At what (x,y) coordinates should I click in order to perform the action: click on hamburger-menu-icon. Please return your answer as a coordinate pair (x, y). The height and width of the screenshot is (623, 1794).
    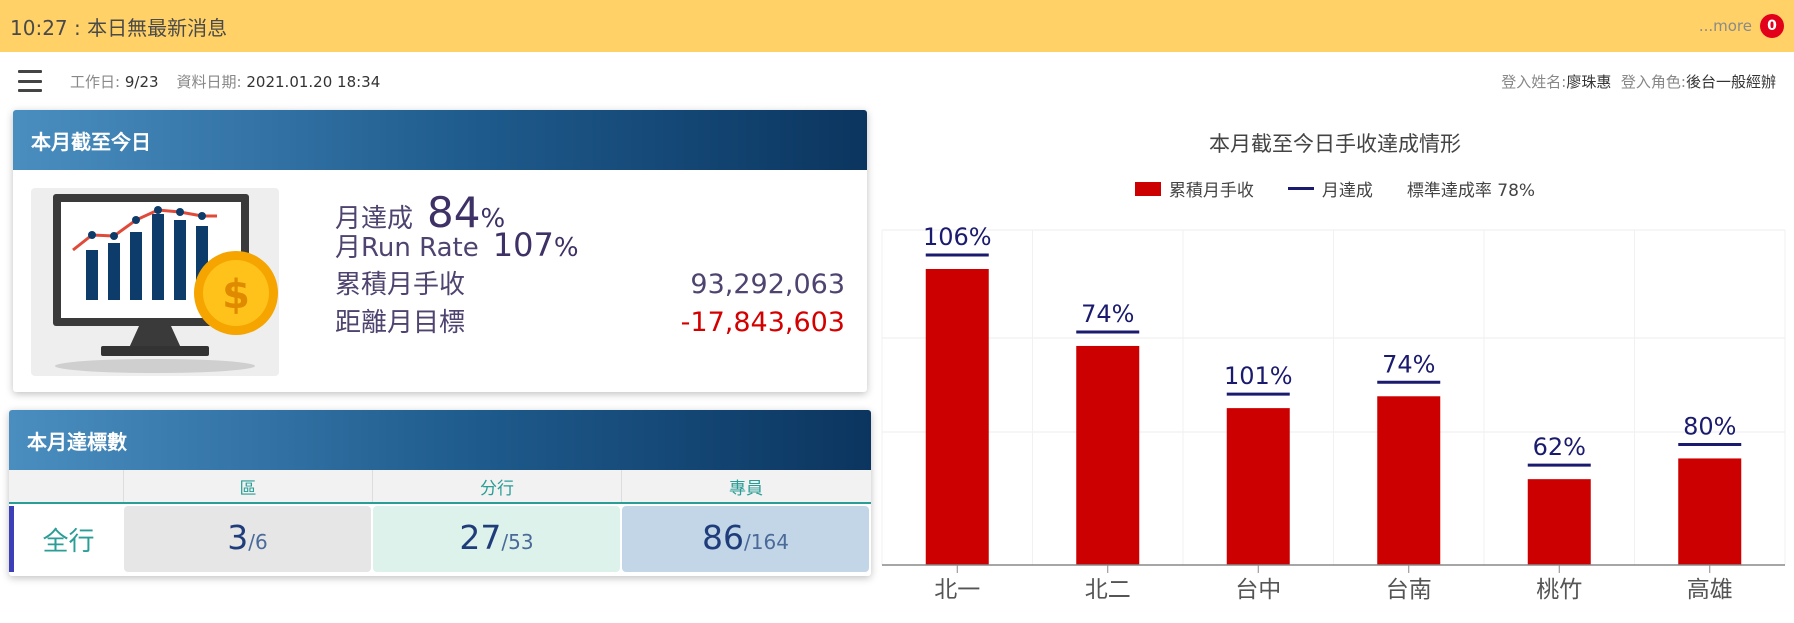
    Looking at the image, I should click on (30, 81).